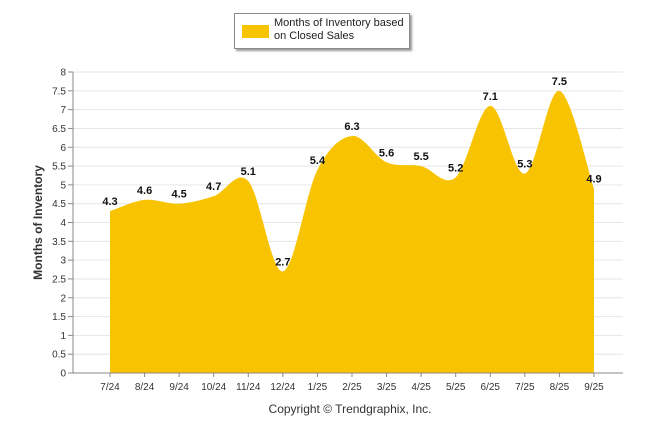  What do you see at coordinates (38, 222) in the screenshot?
I see `y-axis-title: Months of Inventory` at bounding box center [38, 222].